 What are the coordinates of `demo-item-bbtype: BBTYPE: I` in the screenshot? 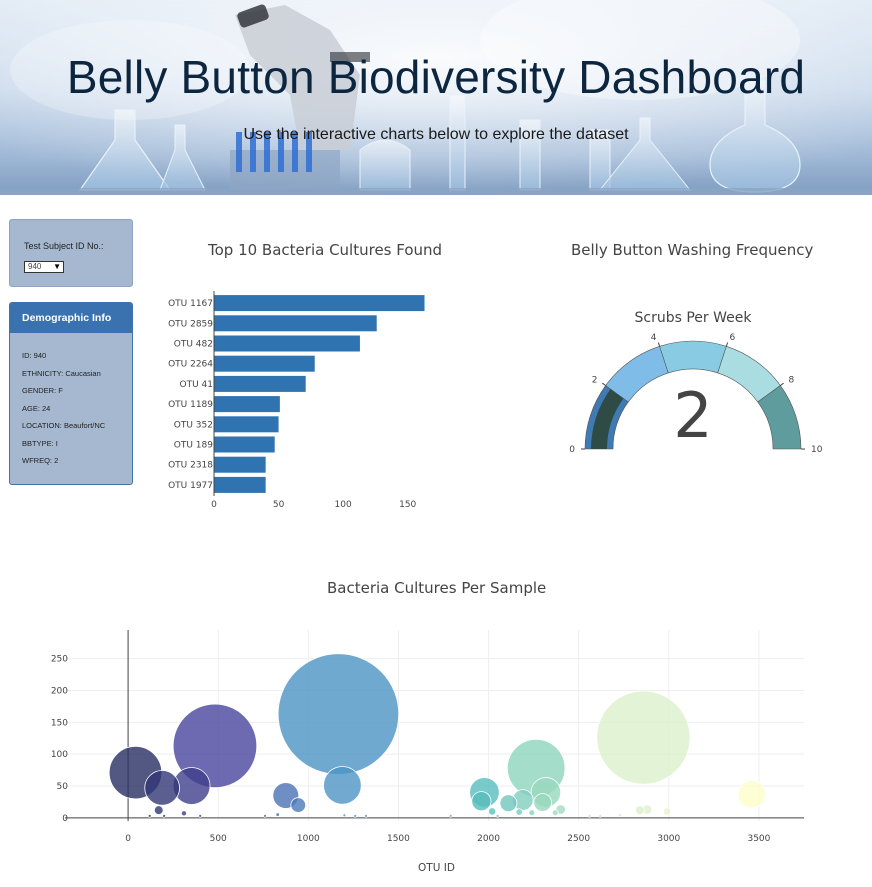 It's located at (40, 443).